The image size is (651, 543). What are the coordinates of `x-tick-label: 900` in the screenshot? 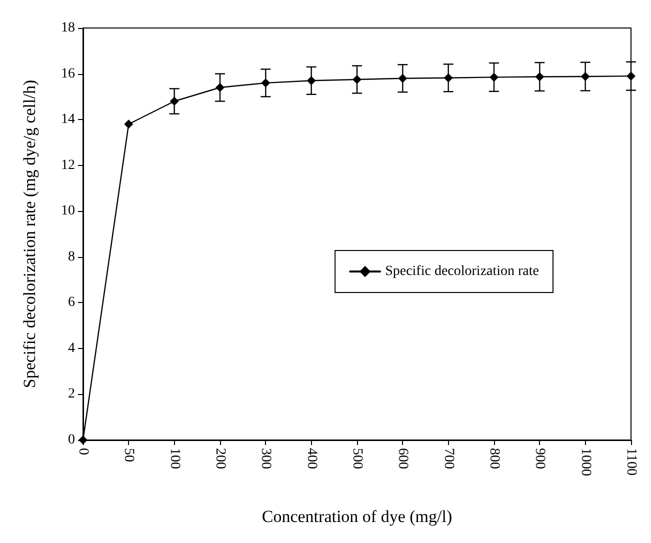 It's located at (540, 458).